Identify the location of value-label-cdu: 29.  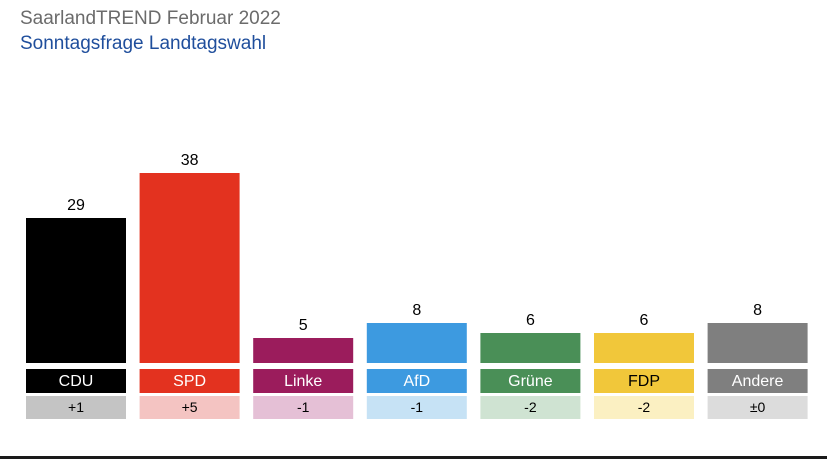
(76, 205).